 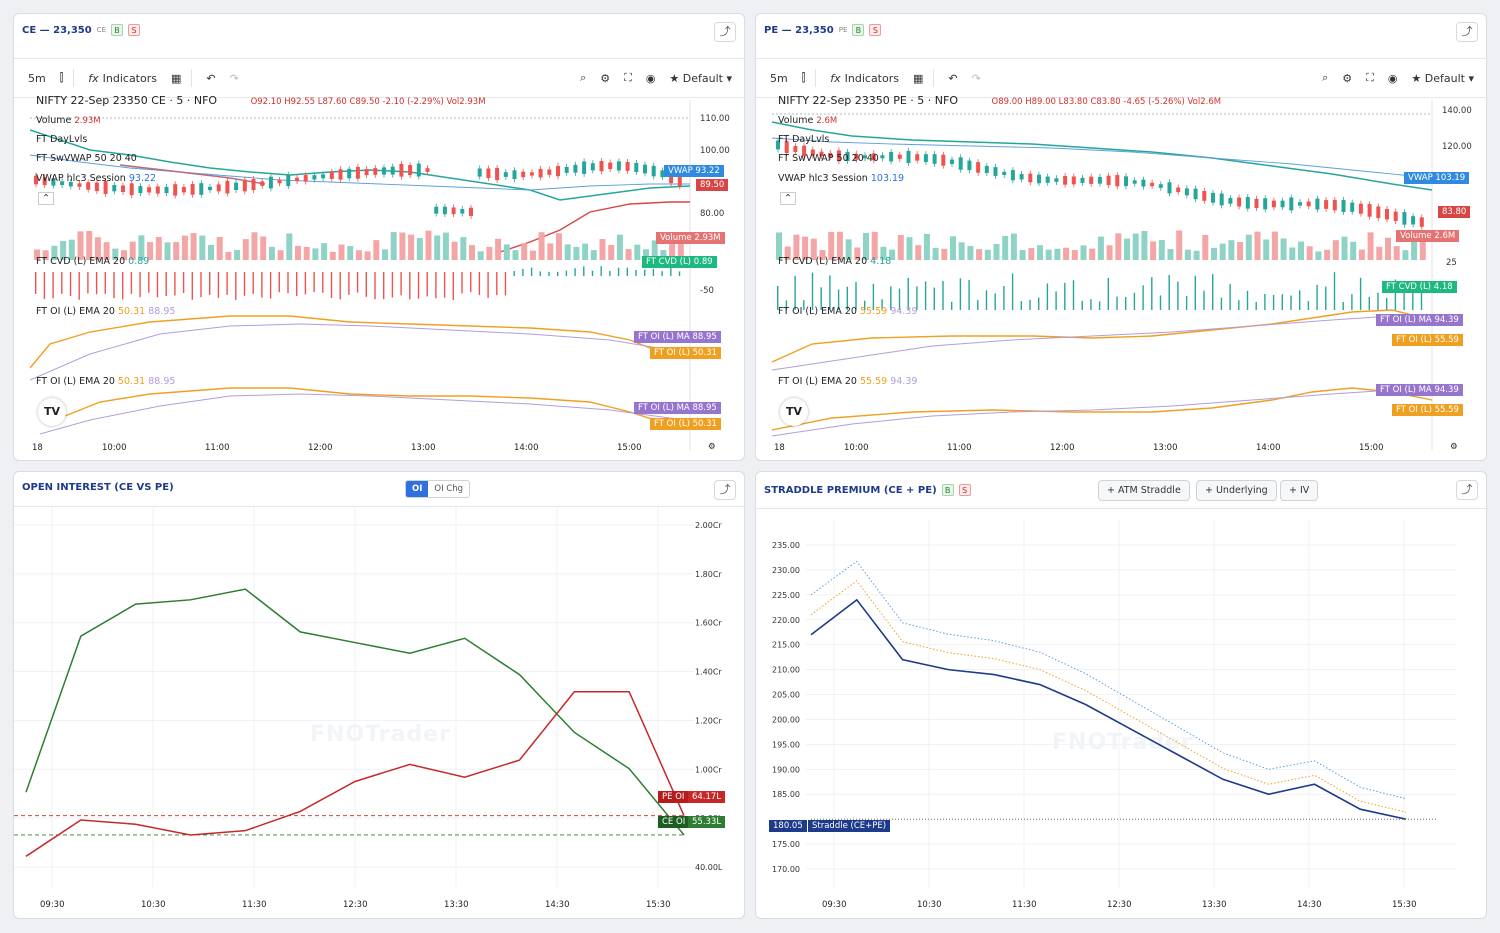 What do you see at coordinates (786, 844) in the screenshot?
I see `y-tick-label: 175.00` at bounding box center [786, 844].